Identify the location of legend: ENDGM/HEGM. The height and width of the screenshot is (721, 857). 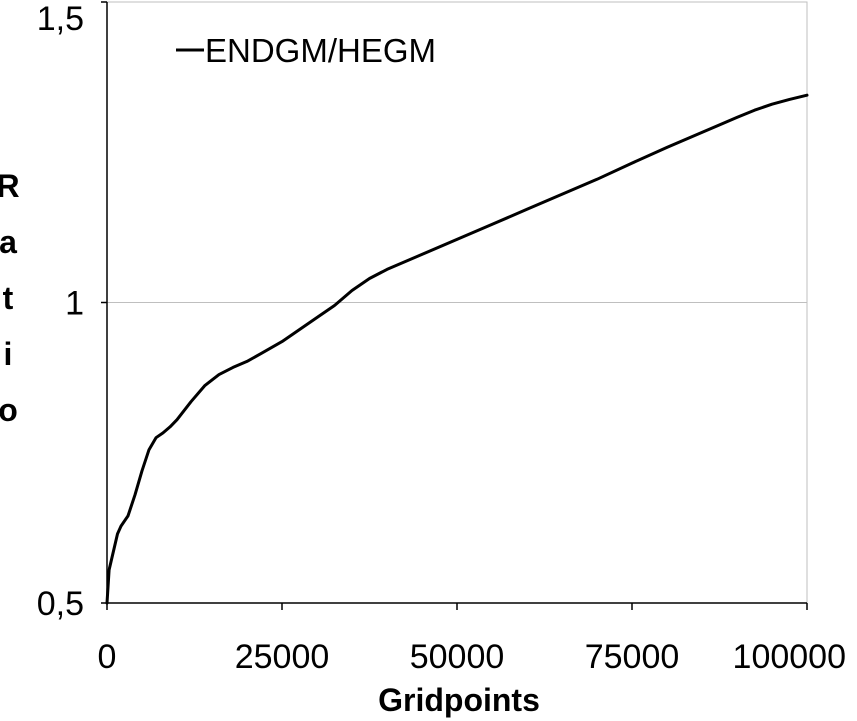
(306, 50).